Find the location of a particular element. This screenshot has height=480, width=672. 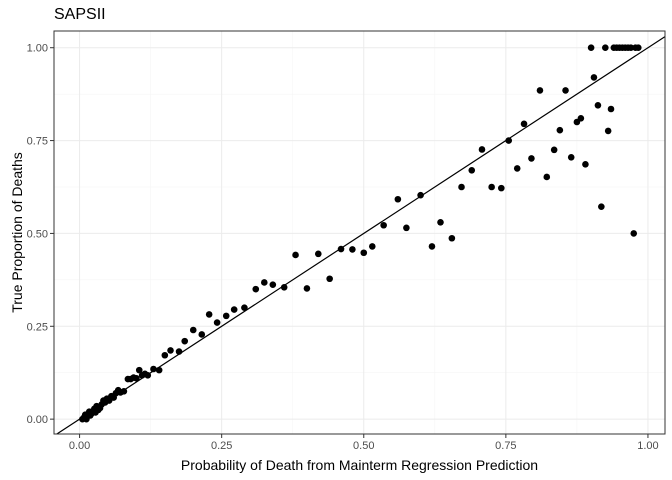

y-tick-label: 0.50 is located at coordinates (37, 234).